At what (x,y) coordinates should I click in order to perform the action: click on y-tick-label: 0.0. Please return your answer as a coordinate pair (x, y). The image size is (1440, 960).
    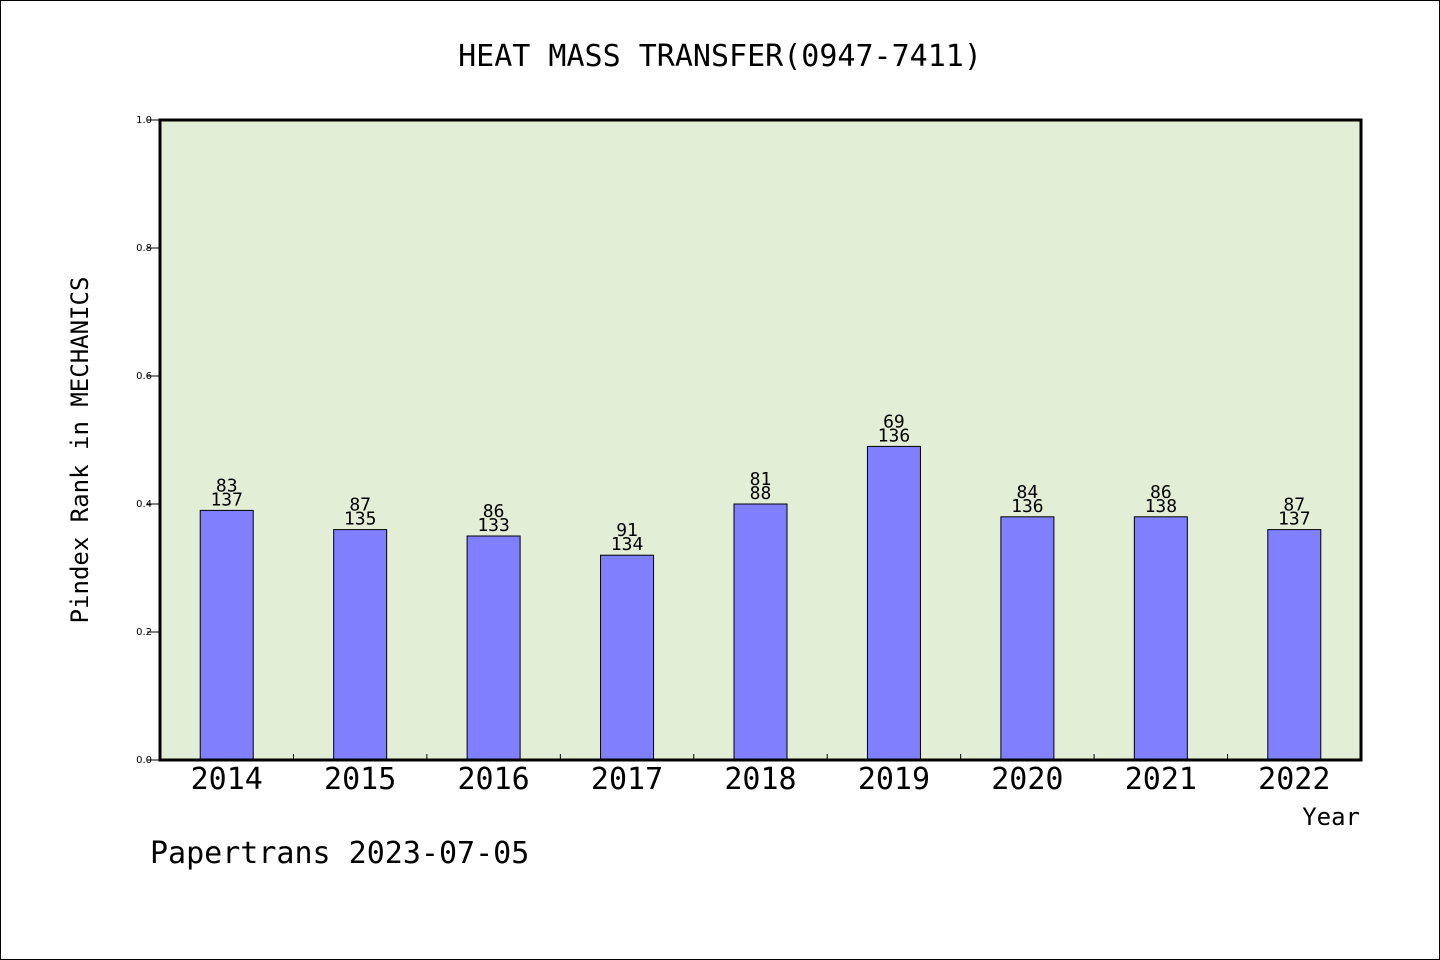
    Looking at the image, I should click on (144, 760).